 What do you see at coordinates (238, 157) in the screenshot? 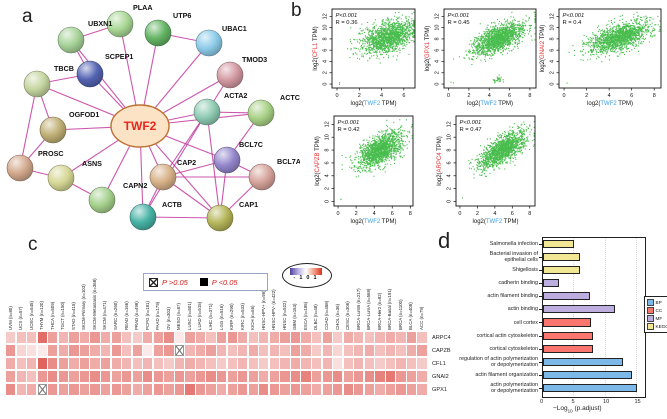
I see `network-node-BCL7C: BCL7C` at bounding box center [238, 157].